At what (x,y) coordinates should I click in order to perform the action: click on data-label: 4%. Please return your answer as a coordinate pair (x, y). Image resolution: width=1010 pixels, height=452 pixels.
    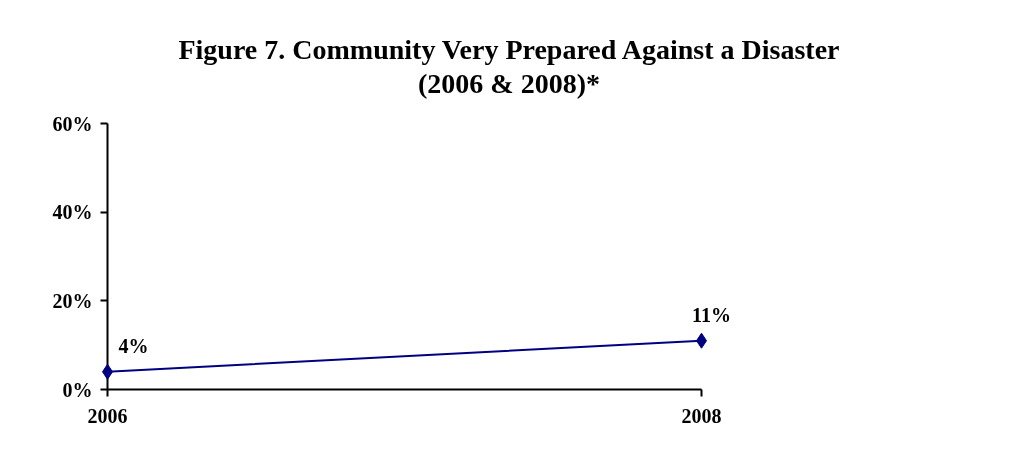
    Looking at the image, I should click on (133, 345).